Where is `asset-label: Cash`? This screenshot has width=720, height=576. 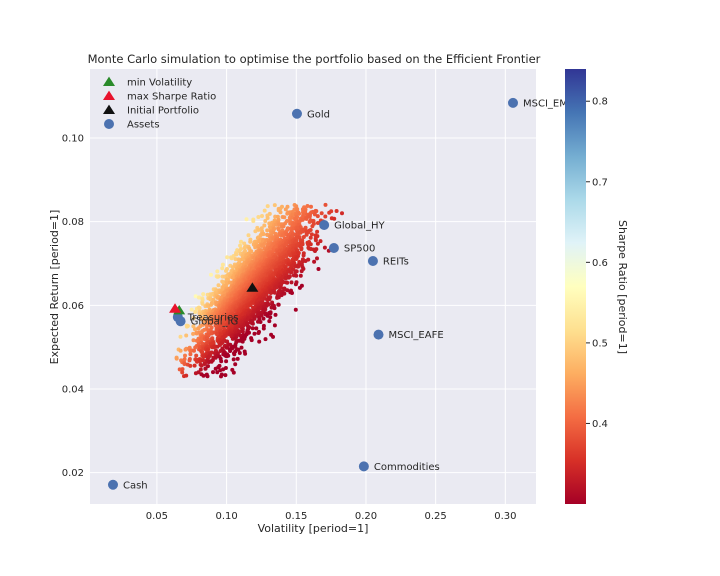 asset-label: Cash is located at coordinates (135, 485).